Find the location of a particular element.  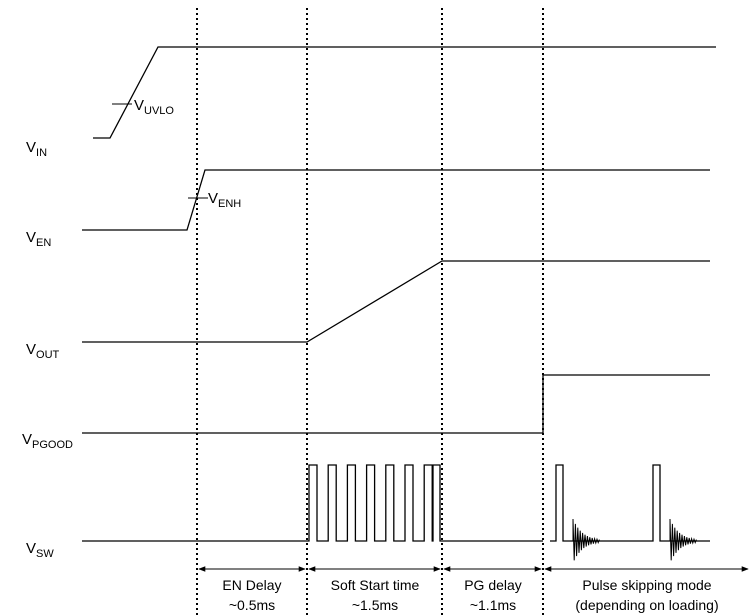

vout-waveform: VOUT is located at coordinates (368, 310).